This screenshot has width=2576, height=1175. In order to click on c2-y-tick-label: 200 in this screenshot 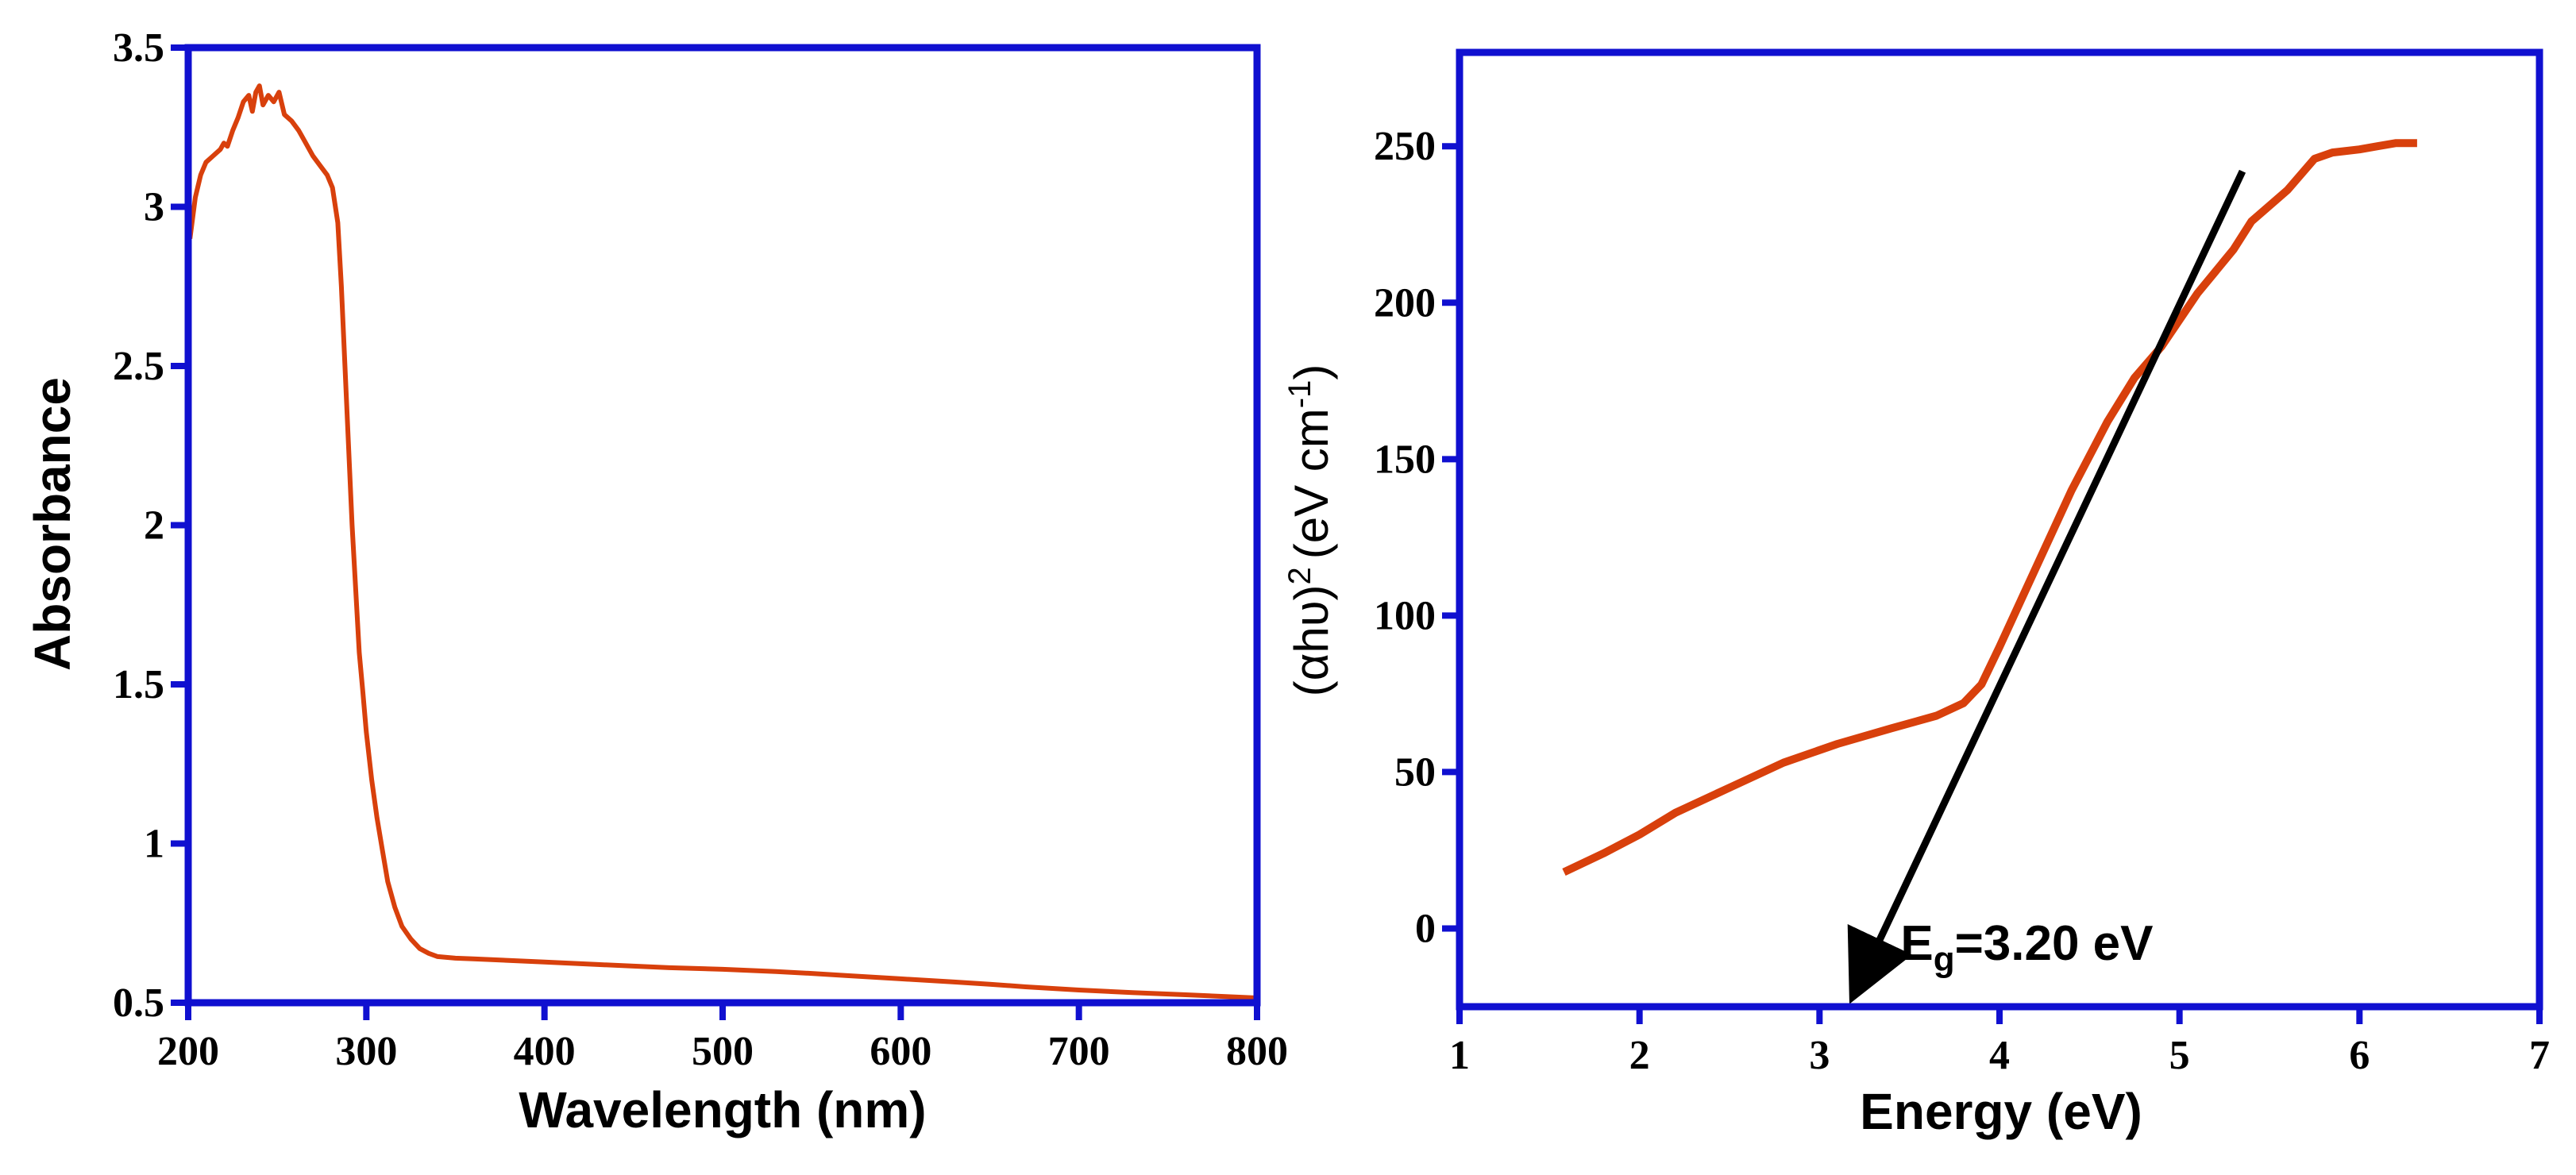, I will do `click(1405, 303)`.